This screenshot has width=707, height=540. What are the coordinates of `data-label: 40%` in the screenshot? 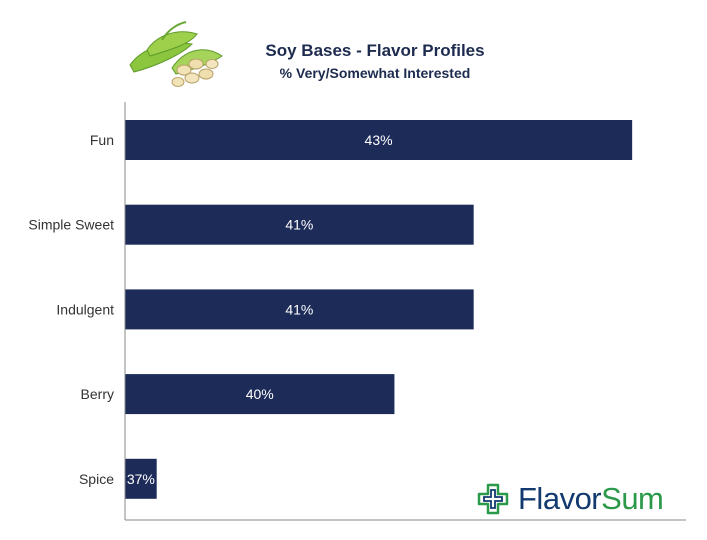 It's located at (260, 394).